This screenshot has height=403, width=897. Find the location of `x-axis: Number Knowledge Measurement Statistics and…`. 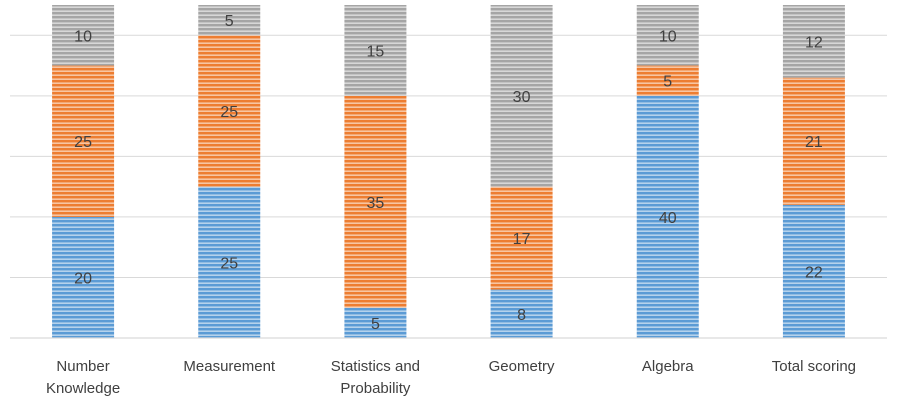

x-axis: Number Knowledge Measurement Statistics and… is located at coordinates (448, 367).